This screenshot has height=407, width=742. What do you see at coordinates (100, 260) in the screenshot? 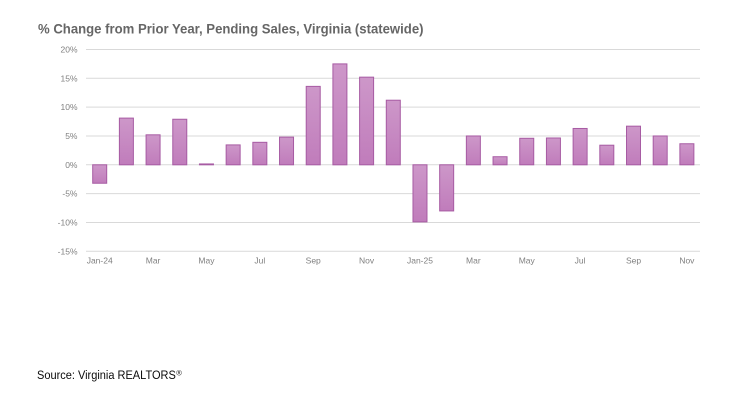
I see `svg-text: Jan-24` at bounding box center [100, 260].